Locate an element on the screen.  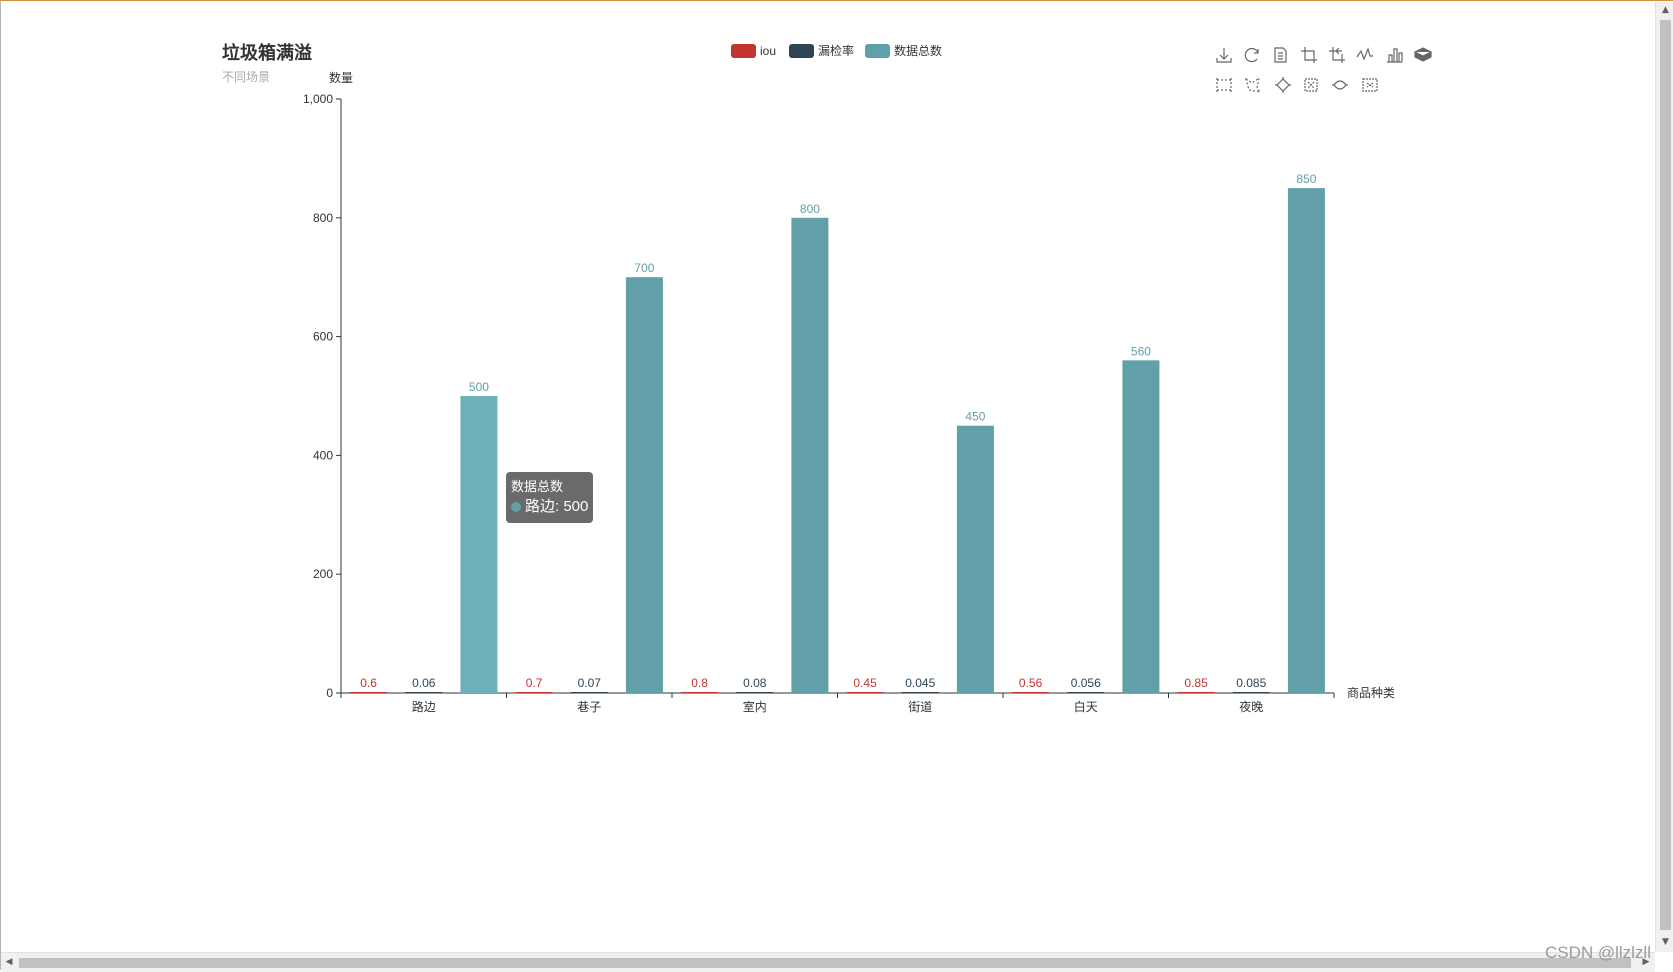
data-label-2-4: 560 is located at coordinates (1141, 351).